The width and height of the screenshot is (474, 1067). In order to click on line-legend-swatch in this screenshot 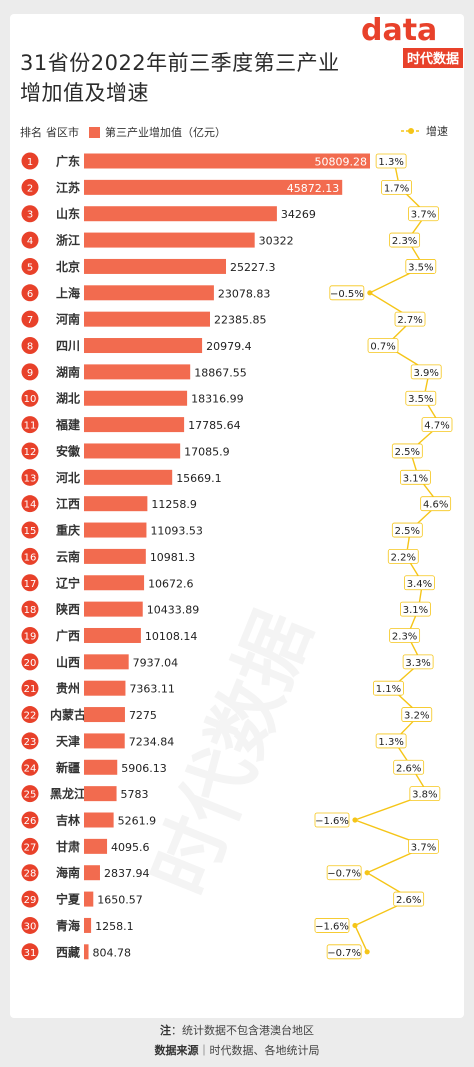, I will do `click(411, 131)`.